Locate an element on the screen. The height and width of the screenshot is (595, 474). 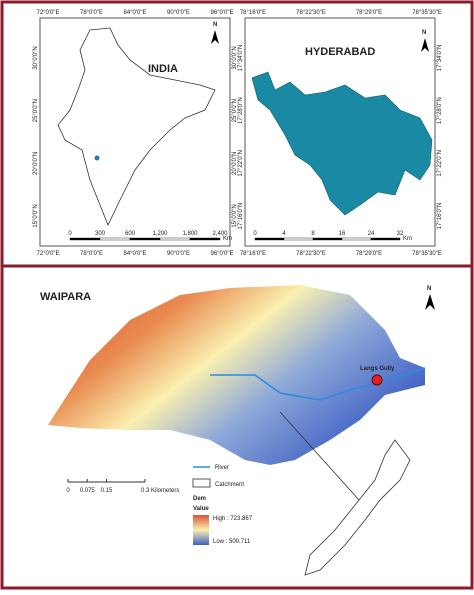
scale-label: 4 is located at coordinates (284, 234).